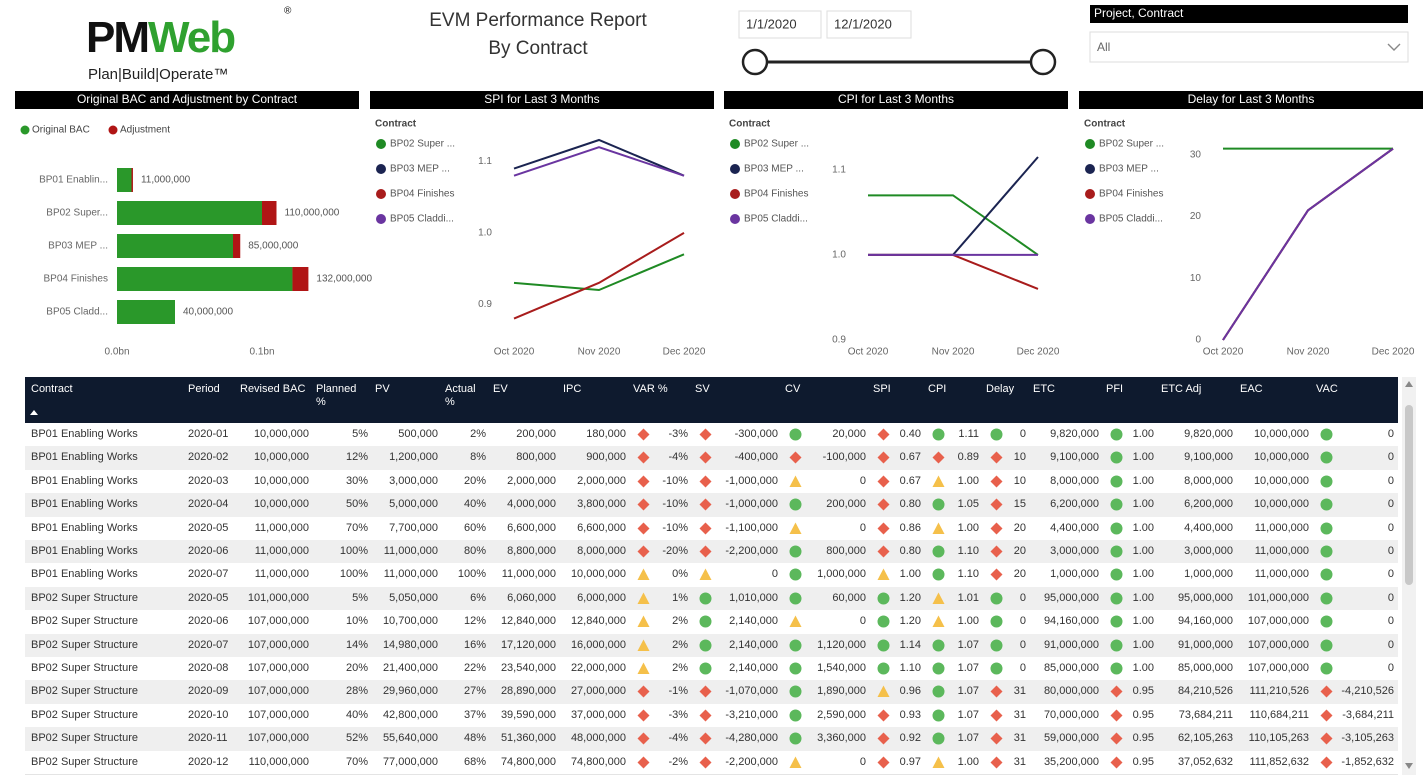 The height and width of the screenshot is (783, 1426). I want to click on scroll-thumb, so click(1409, 495).